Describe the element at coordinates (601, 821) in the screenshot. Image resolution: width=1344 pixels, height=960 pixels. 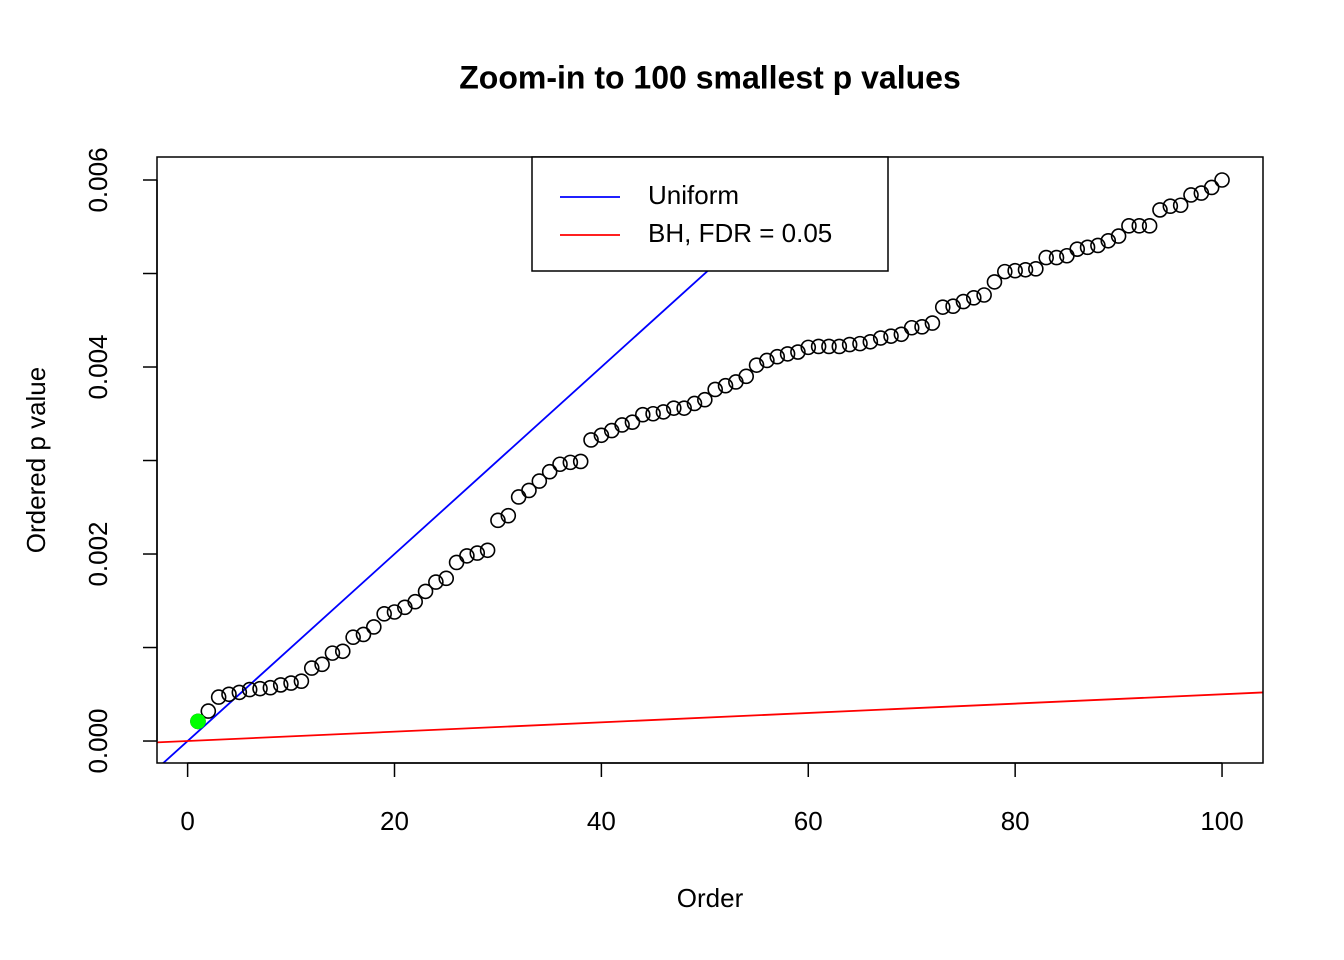
I see `x-tick-label: 40` at that location.